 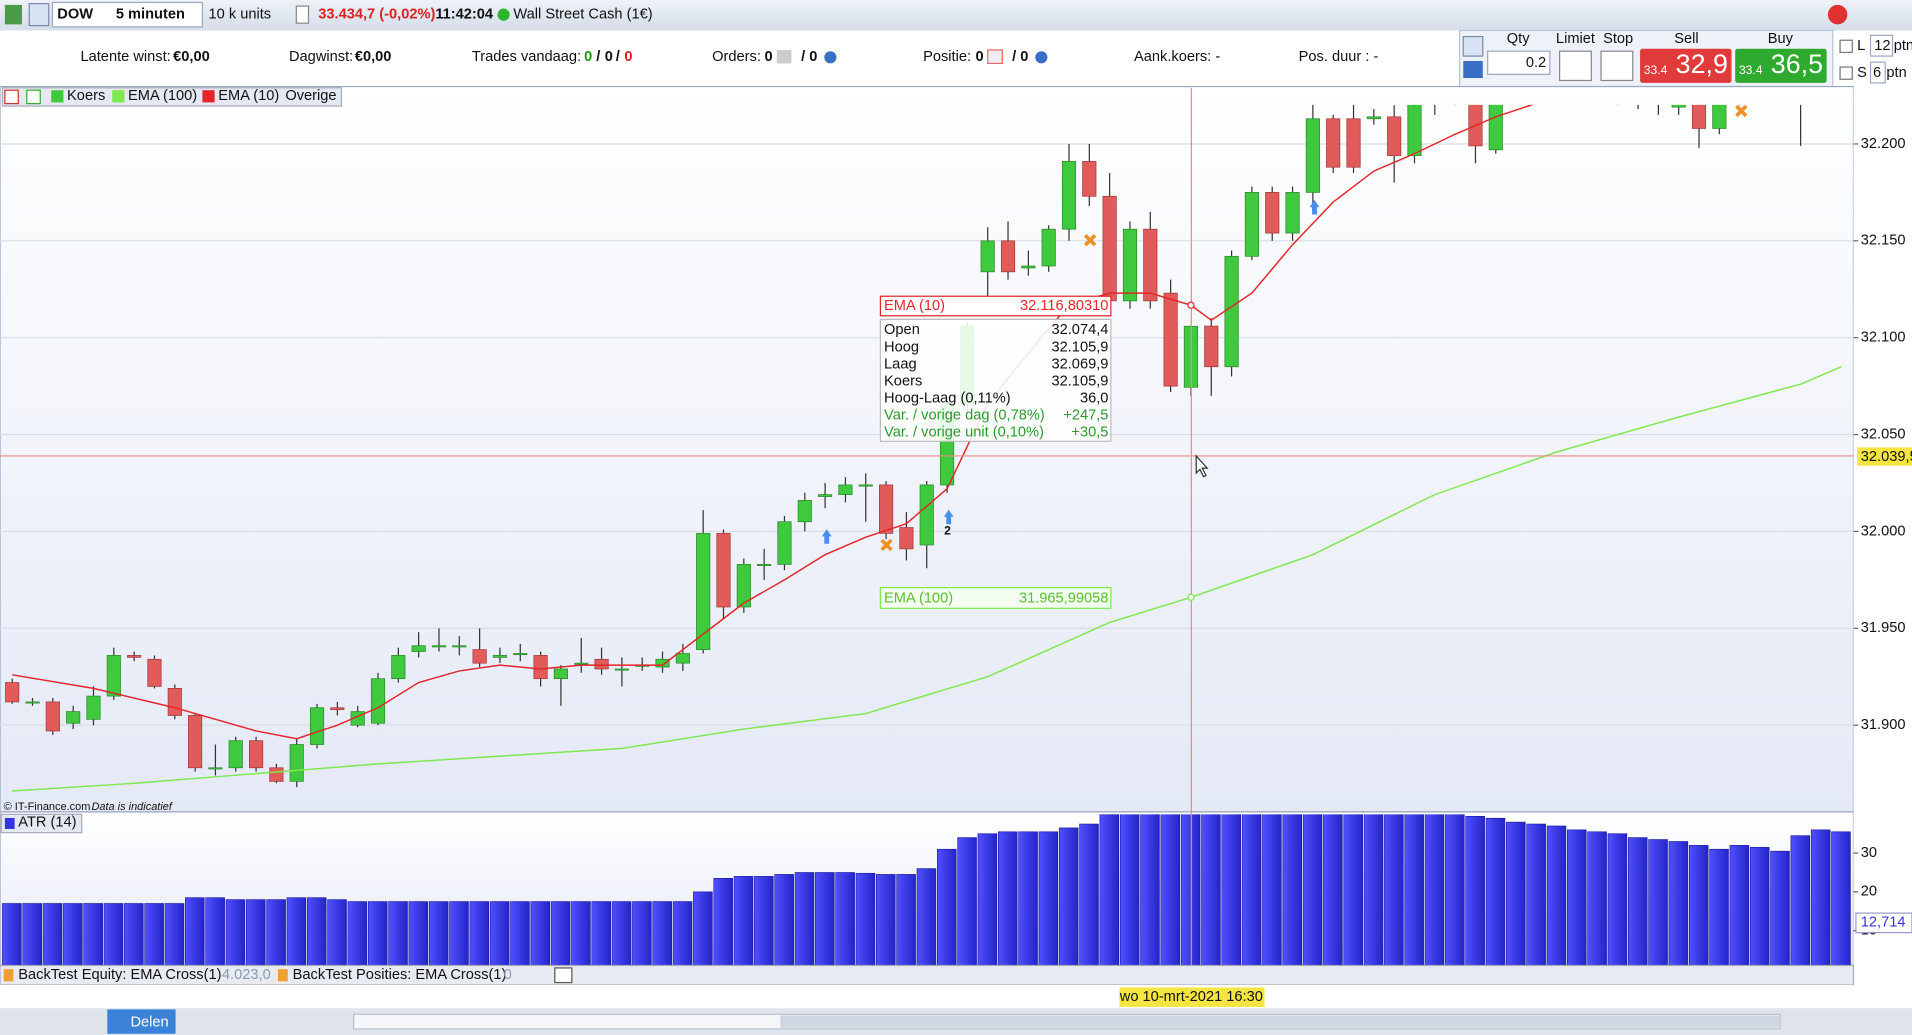 What do you see at coordinates (1085, 416) in the screenshot?
I see `tooltip-value: +247,5` at bounding box center [1085, 416].